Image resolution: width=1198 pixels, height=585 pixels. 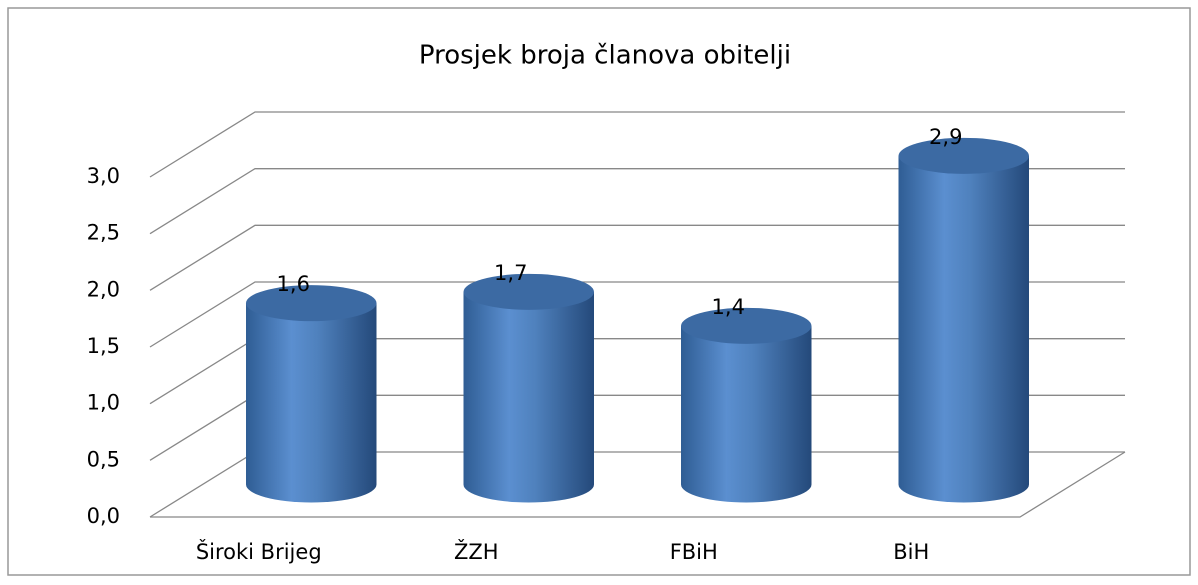 I want to click on y-tick-label: 2,0, so click(x=103, y=289).